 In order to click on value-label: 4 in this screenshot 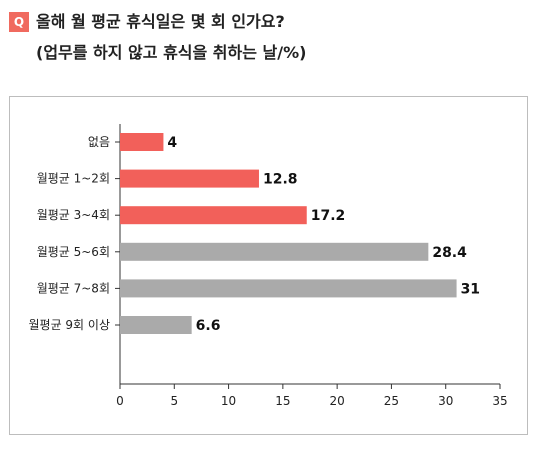, I will do `click(172, 143)`.